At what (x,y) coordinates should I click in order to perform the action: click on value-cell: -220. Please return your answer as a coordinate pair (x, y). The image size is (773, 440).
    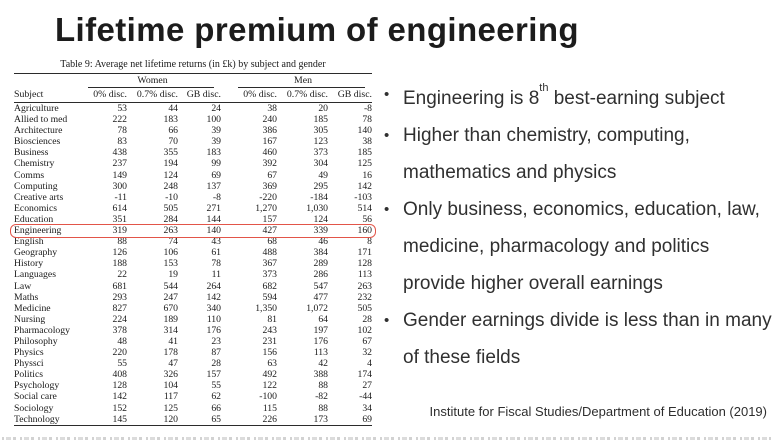
    Looking at the image, I should click on (268, 197).